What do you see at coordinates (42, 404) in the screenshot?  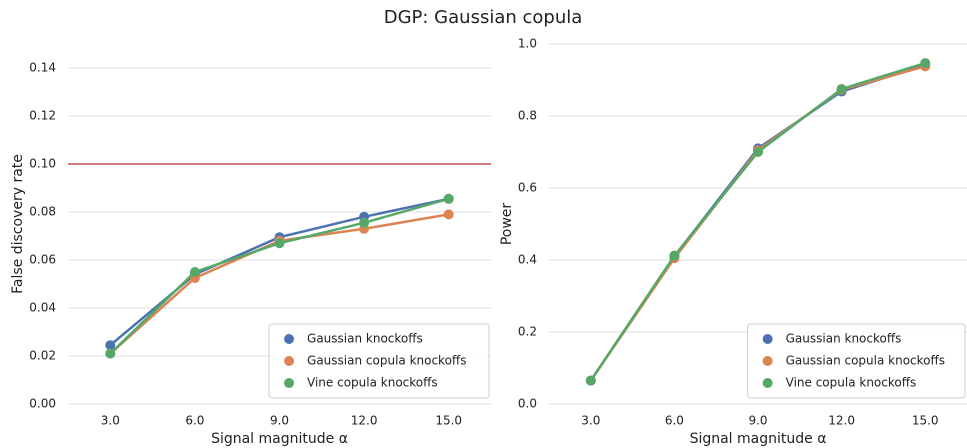 I see `y-tick-label: 0.00` at bounding box center [42, 404].